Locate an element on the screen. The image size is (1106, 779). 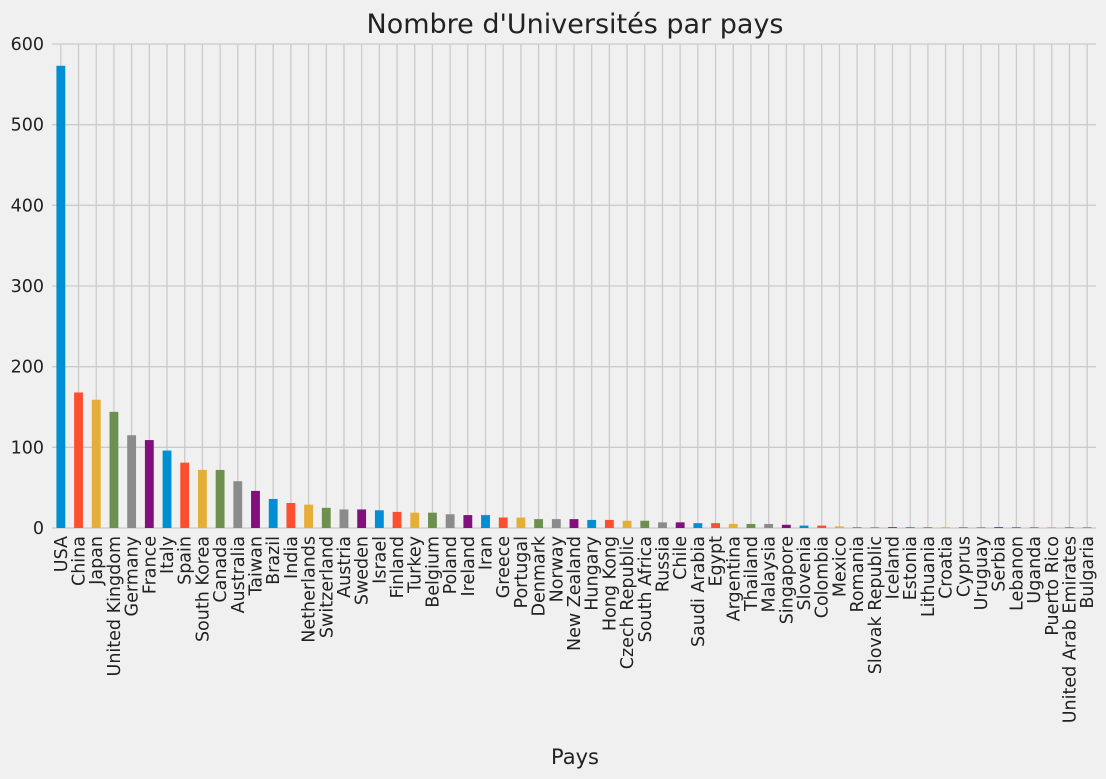
x-tick-label: South Korea is located at coordinates (203, 589).